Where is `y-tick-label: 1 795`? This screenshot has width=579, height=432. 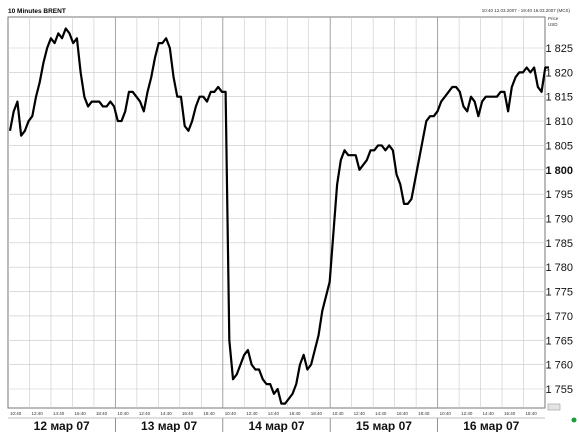
y-tick-label: 1 795 is located at coordinates (559, 195).